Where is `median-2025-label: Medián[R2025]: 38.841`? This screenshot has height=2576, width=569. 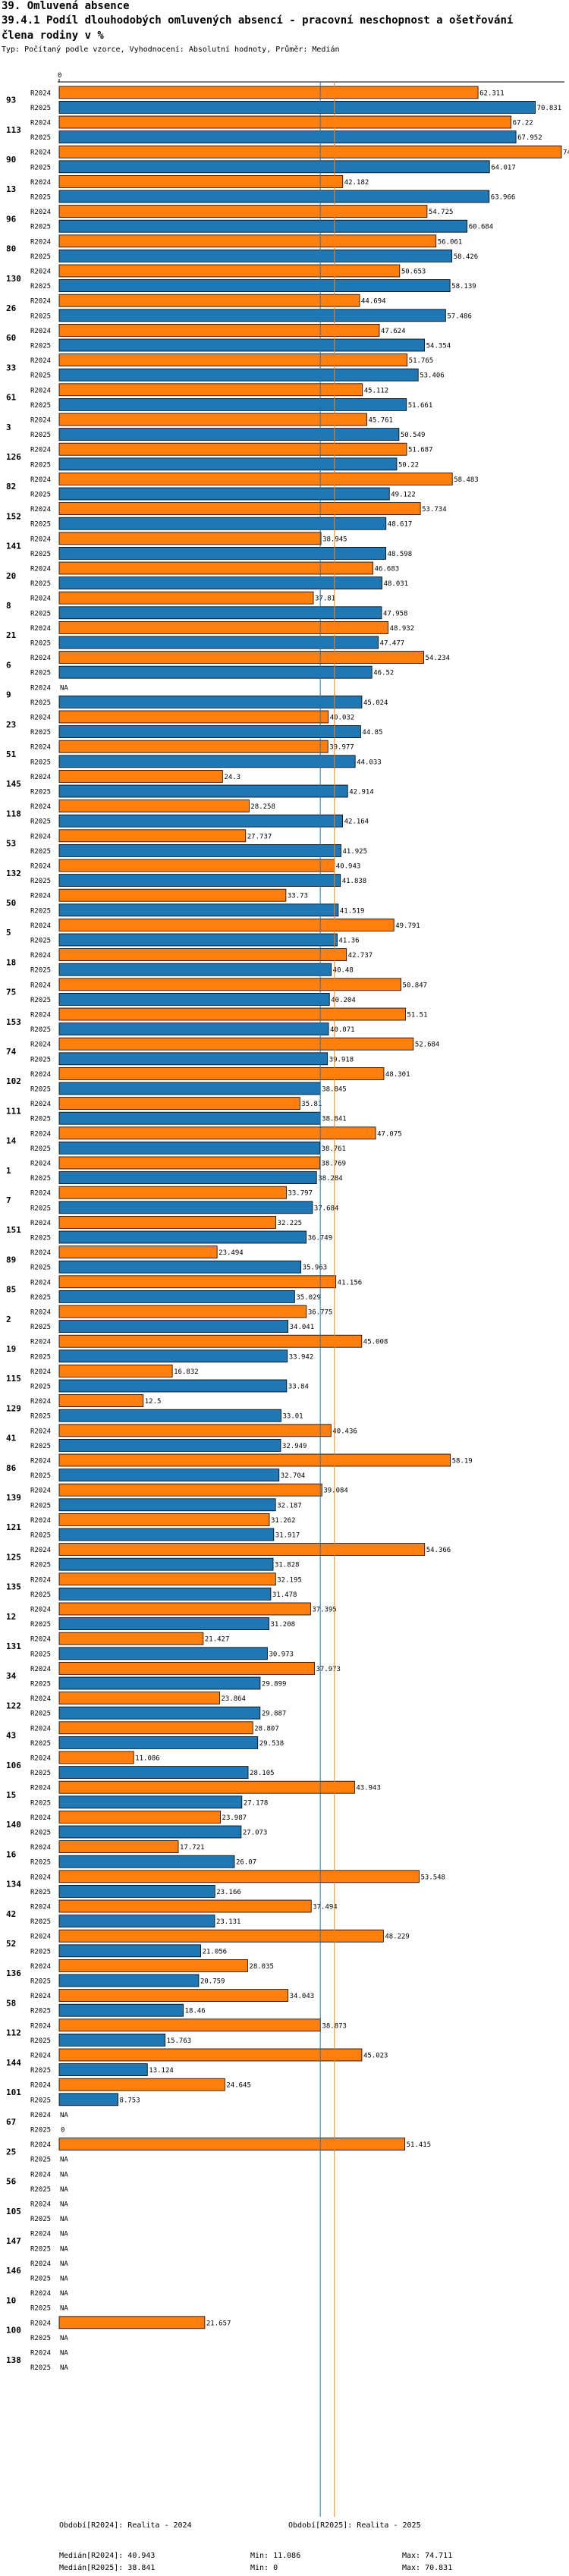 median-2025-label: Medián[R2025]: 38.841 is located at coordinates (107, 2568).